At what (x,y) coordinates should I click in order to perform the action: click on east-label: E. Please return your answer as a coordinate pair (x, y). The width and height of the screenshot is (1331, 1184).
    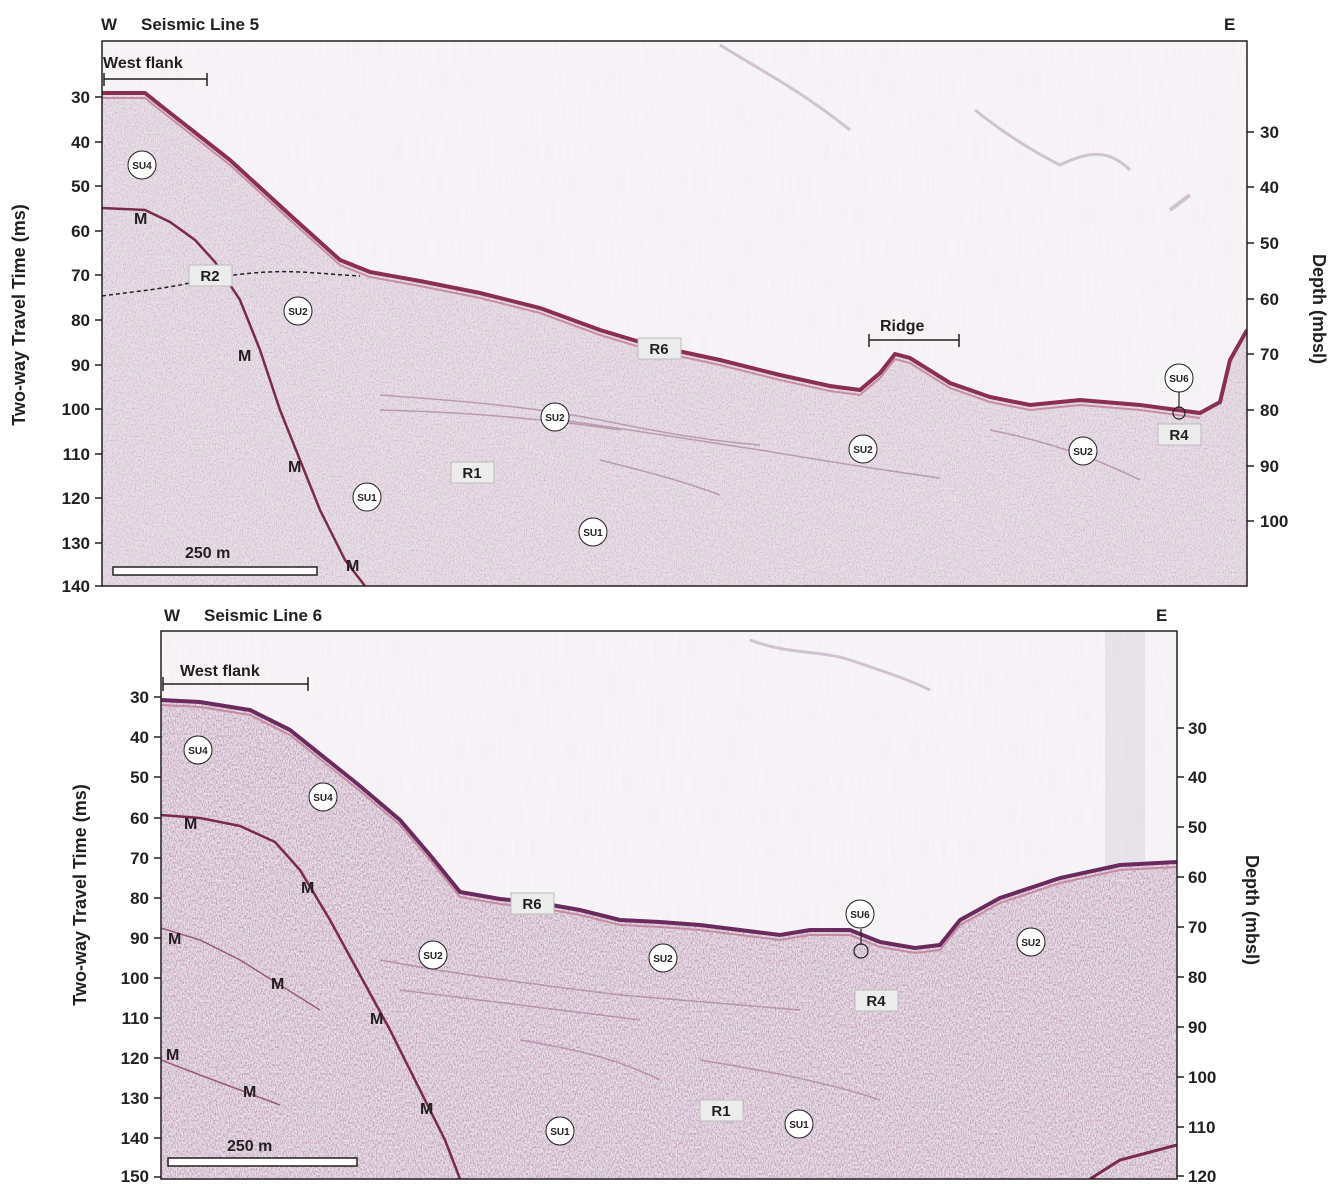
    Looking at the image, I should click on (1161, 615).